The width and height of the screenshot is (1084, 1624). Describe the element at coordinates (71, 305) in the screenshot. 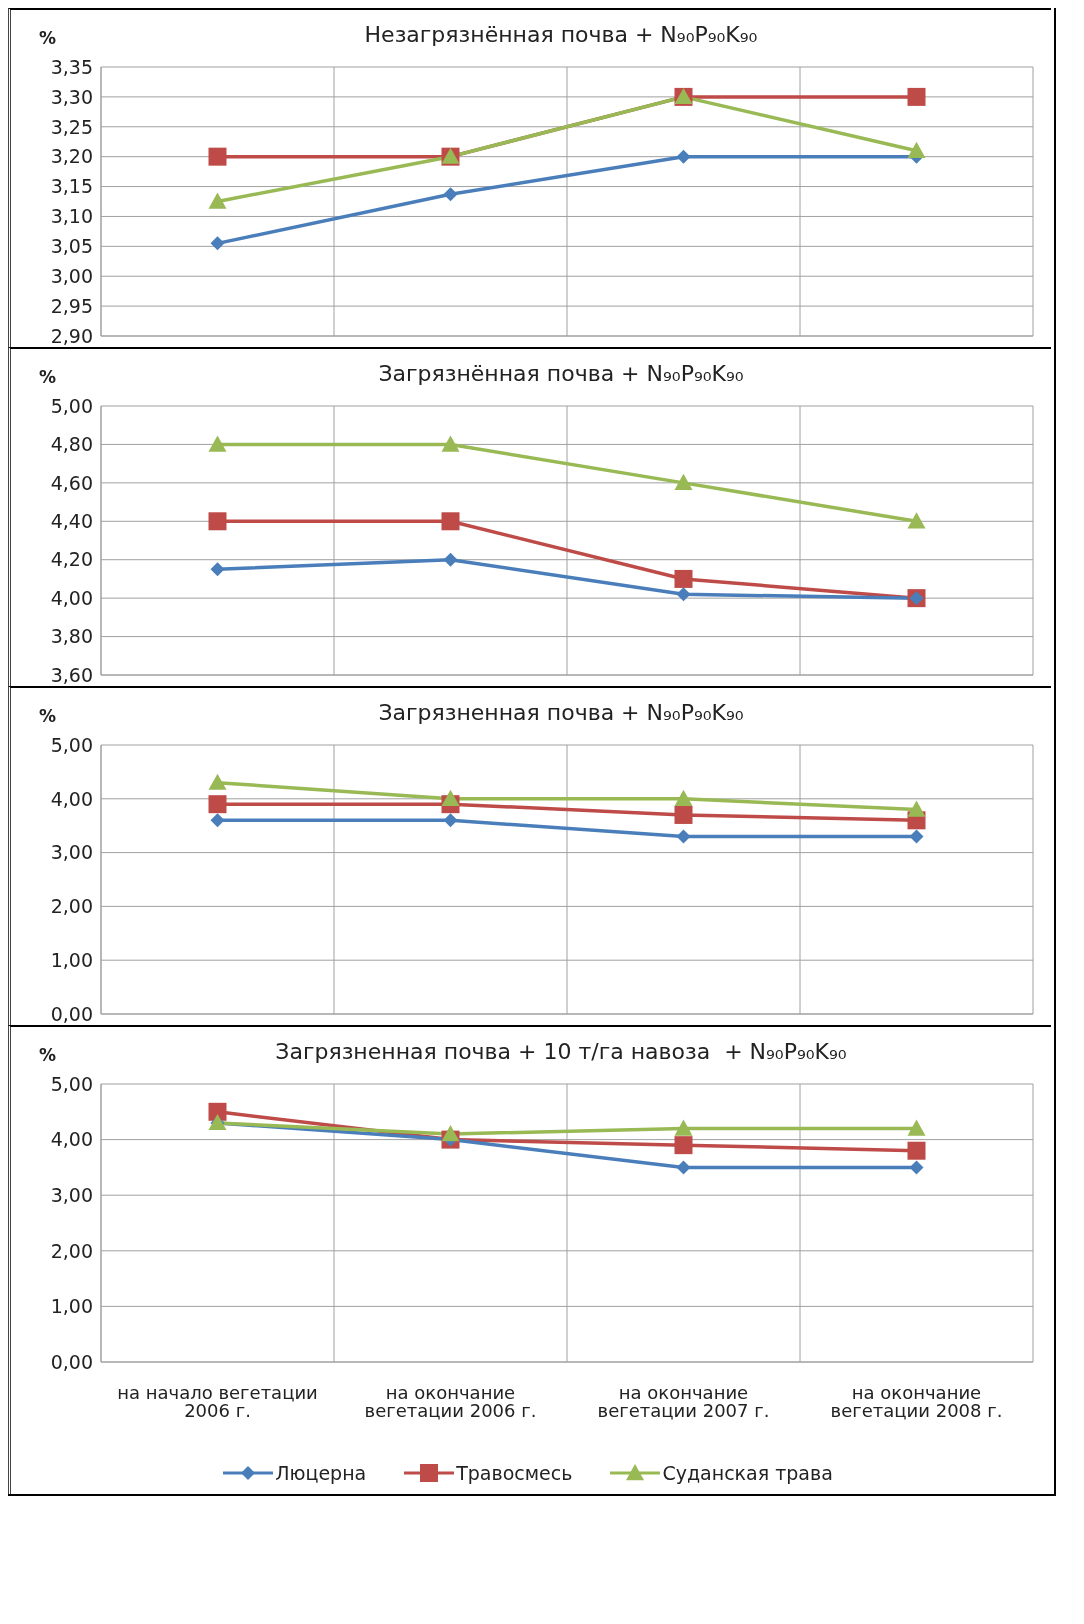

I see `y-tick-label: 2,95` at that location.